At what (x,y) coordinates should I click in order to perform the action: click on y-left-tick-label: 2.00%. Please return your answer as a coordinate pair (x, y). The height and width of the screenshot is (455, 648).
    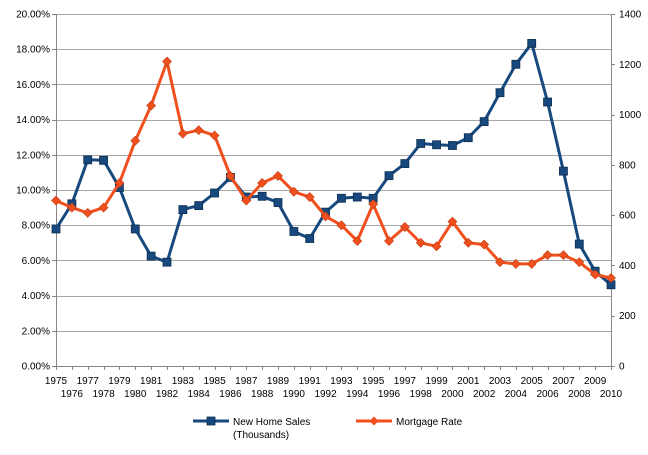
    Looking at the image, I should click on (36, 331).